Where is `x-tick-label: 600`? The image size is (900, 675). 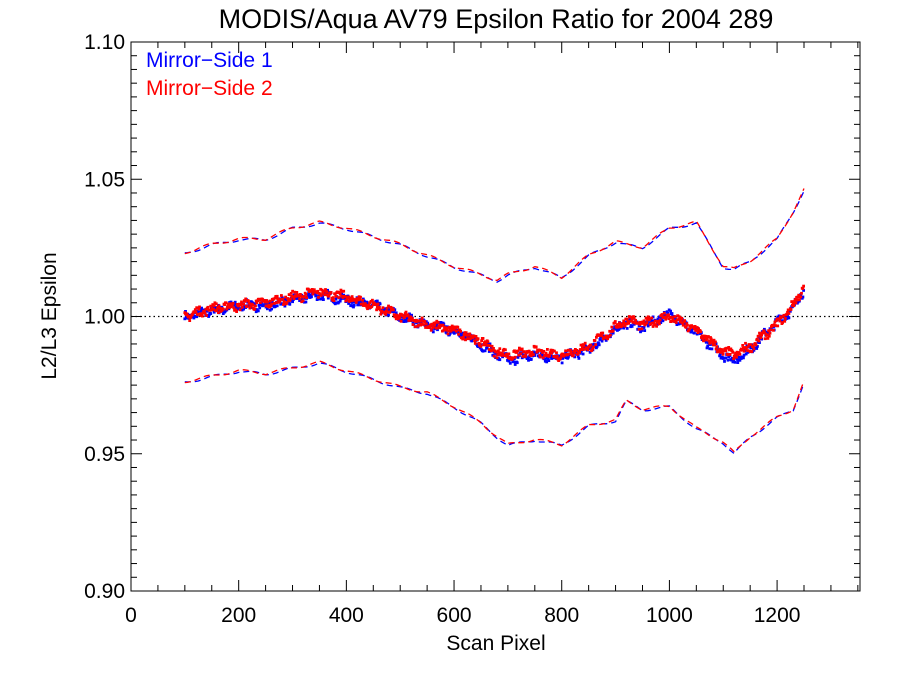
x-tick-label: 600 is located at coordinates (454, 615).